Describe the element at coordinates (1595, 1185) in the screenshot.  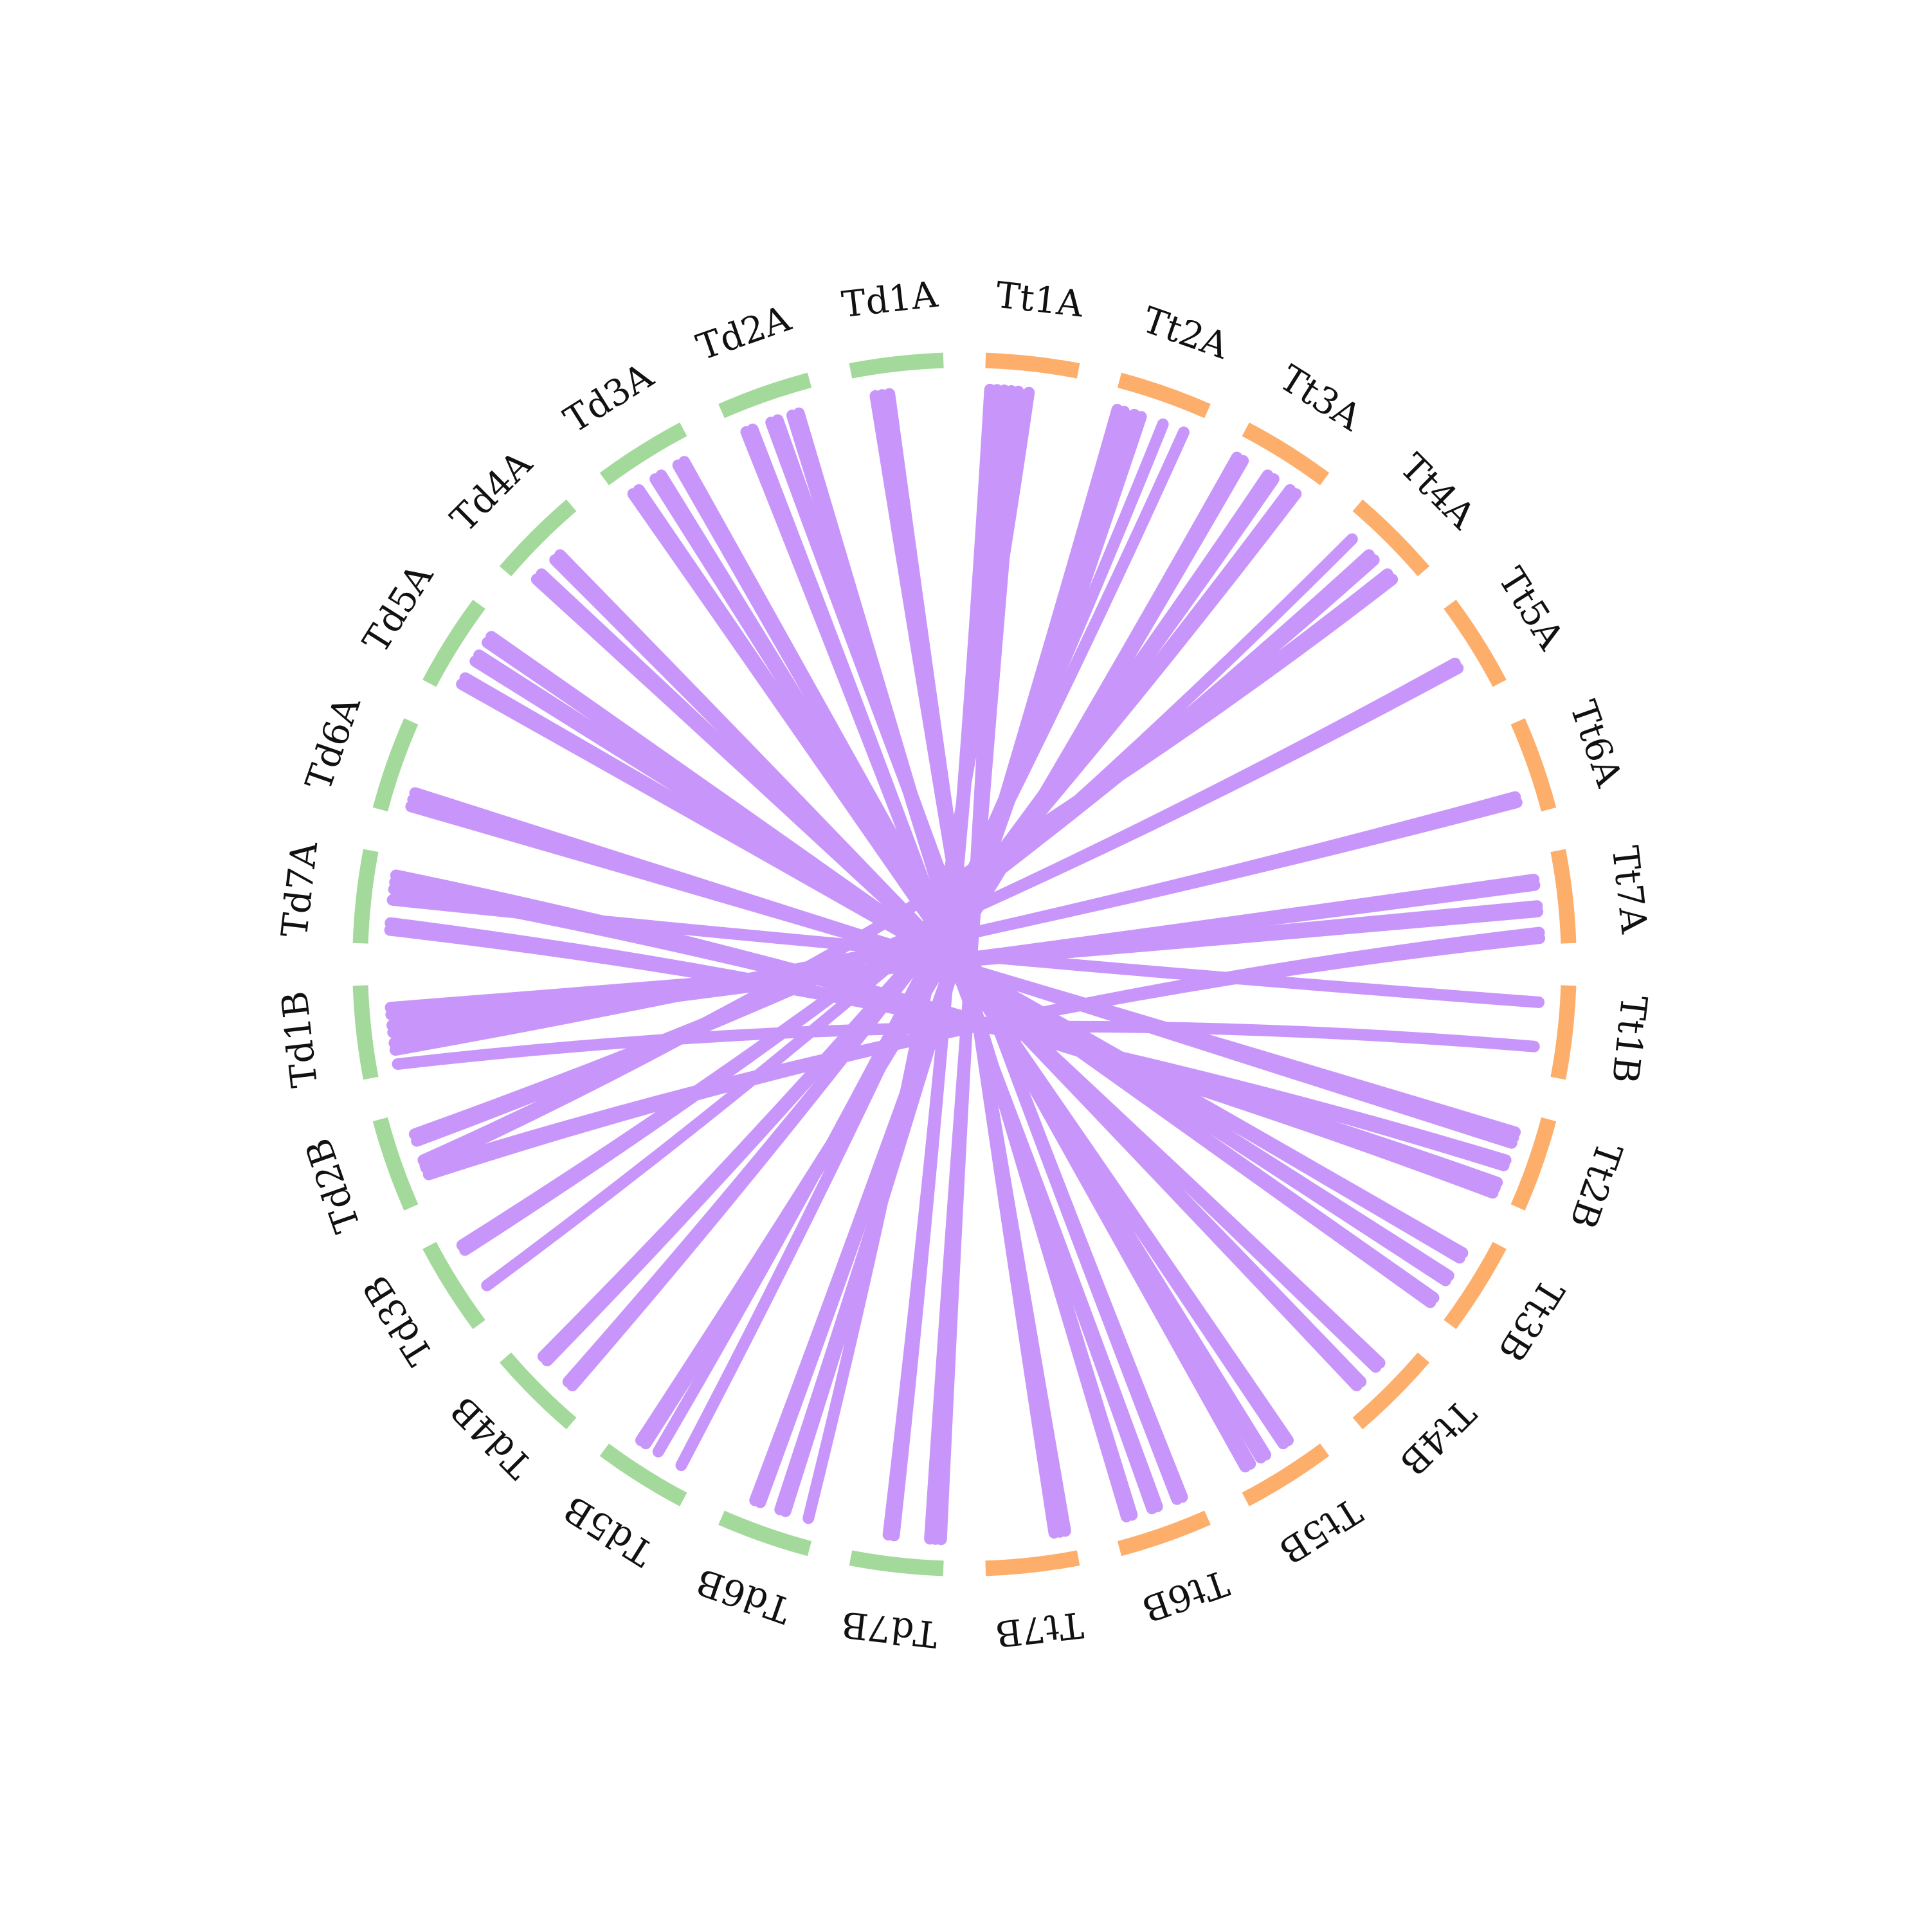
I see `chromosome-label-tt2b: Tt2B` at that location.